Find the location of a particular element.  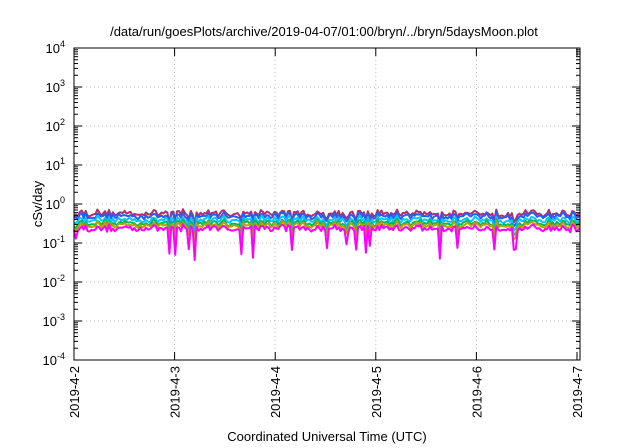

x-tick-label: 2019-4-4 is located at coordinates (275, 392).